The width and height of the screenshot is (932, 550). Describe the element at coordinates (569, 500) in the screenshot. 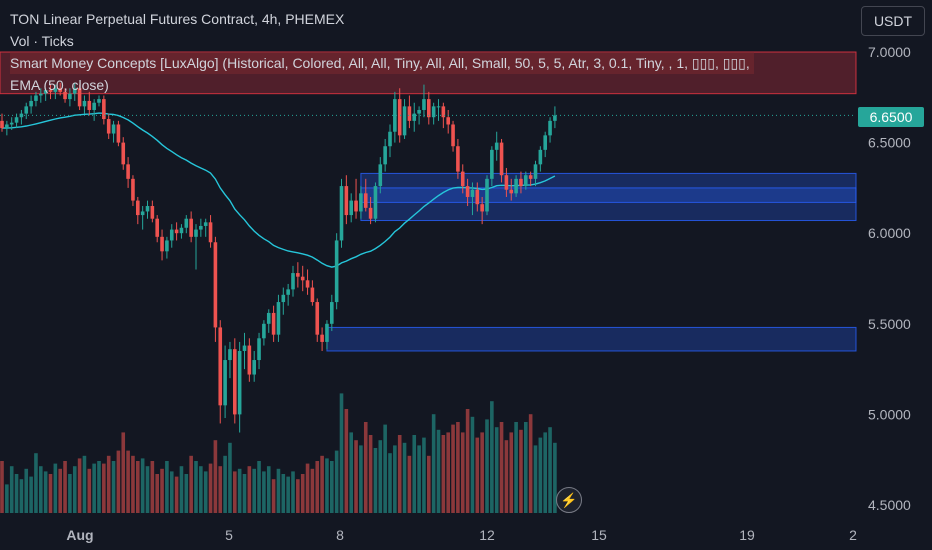

I see `lightning-icon: ⚡` at that location.